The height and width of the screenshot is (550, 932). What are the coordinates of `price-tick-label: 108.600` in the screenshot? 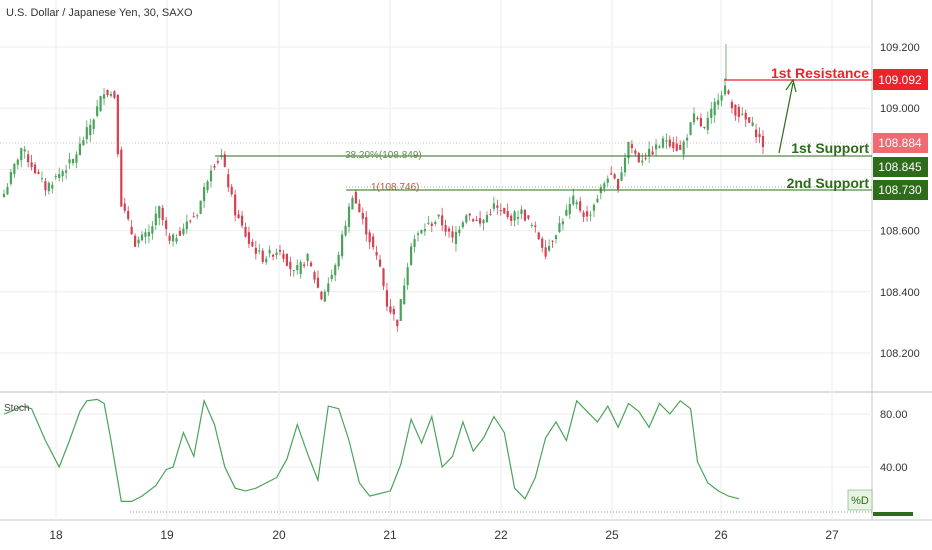 It's located at (900, 232).